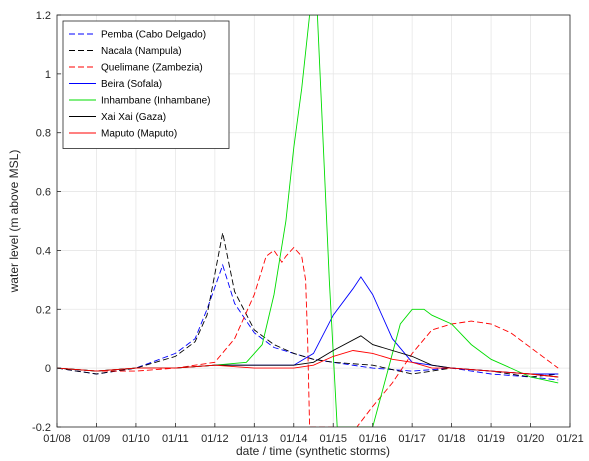 The height and width of the screenshot is (461, 589). Describe the element at coordinates (131, 84) in the screenshot. I see `legend-label: Beira (Sofala)` at that location.